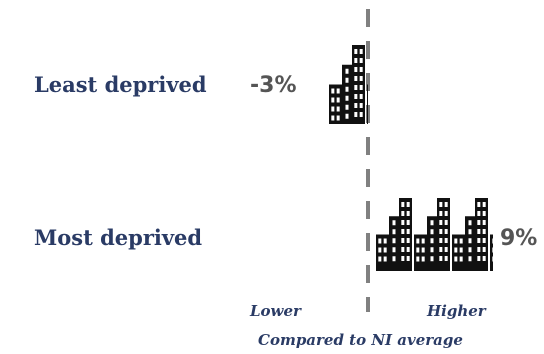  I want to click on value-label-most-deprived: 9%, so click(519, 238).